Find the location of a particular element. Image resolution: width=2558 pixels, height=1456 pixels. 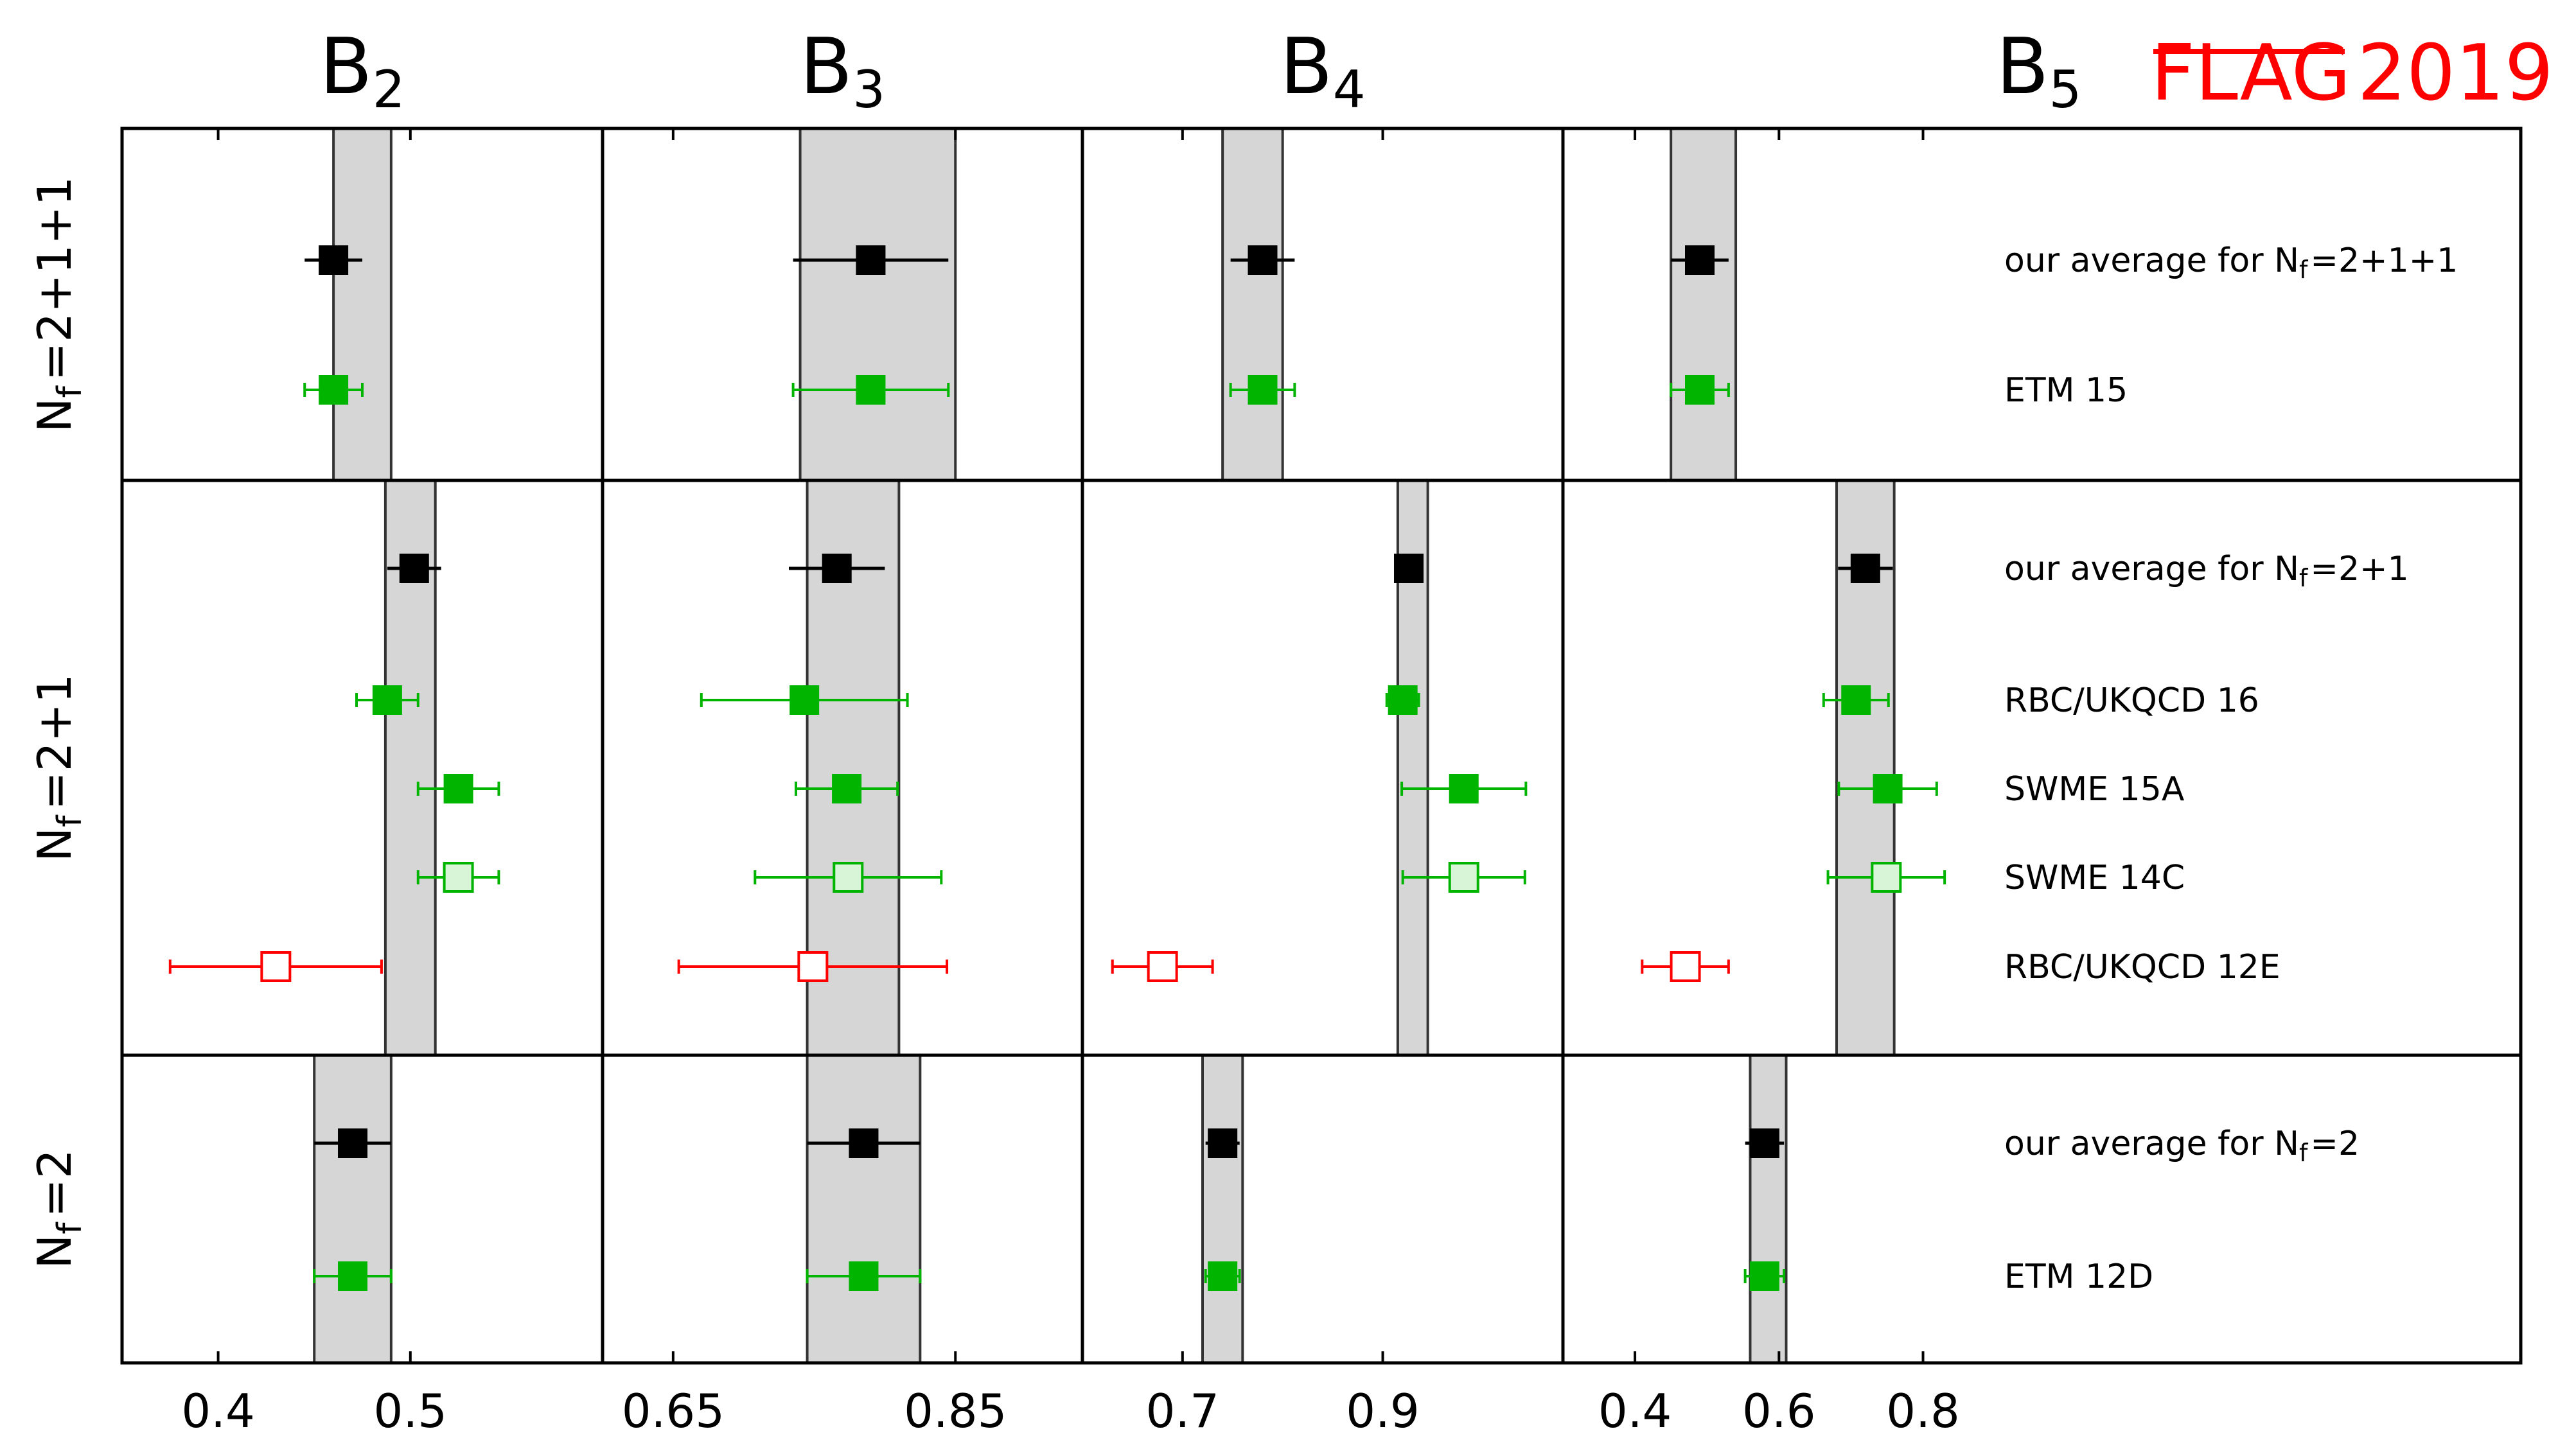

marker-rbc-ukqcd-16-b3 is located at coordinates (805, 700).